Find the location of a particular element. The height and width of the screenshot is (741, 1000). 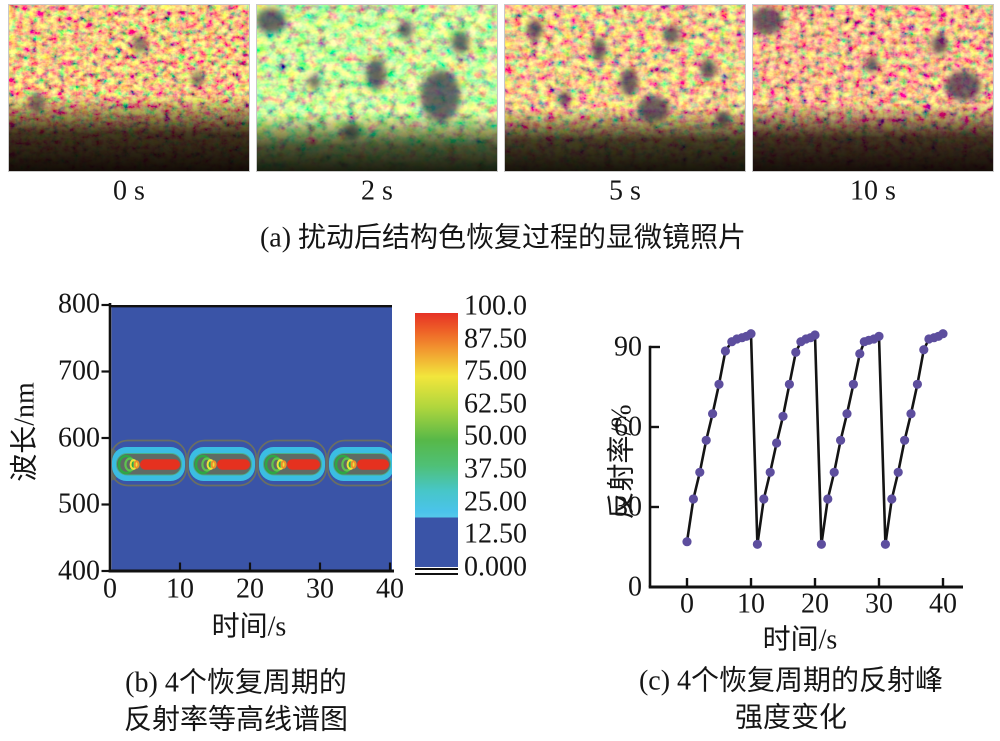

b-xtick-40: 40 is located at coordinates (390, 589).